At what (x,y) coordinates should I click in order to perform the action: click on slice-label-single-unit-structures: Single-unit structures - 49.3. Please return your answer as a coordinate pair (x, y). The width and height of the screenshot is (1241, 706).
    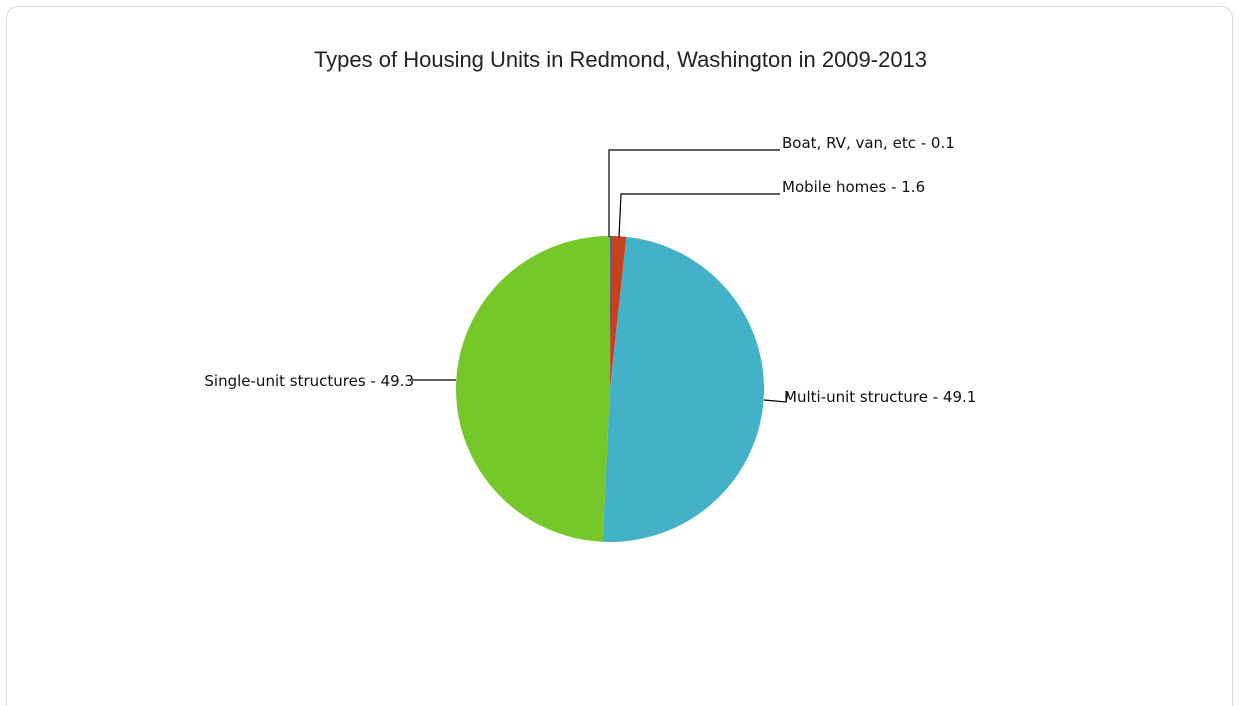
    Looking at the image, I should click on (309, 381).